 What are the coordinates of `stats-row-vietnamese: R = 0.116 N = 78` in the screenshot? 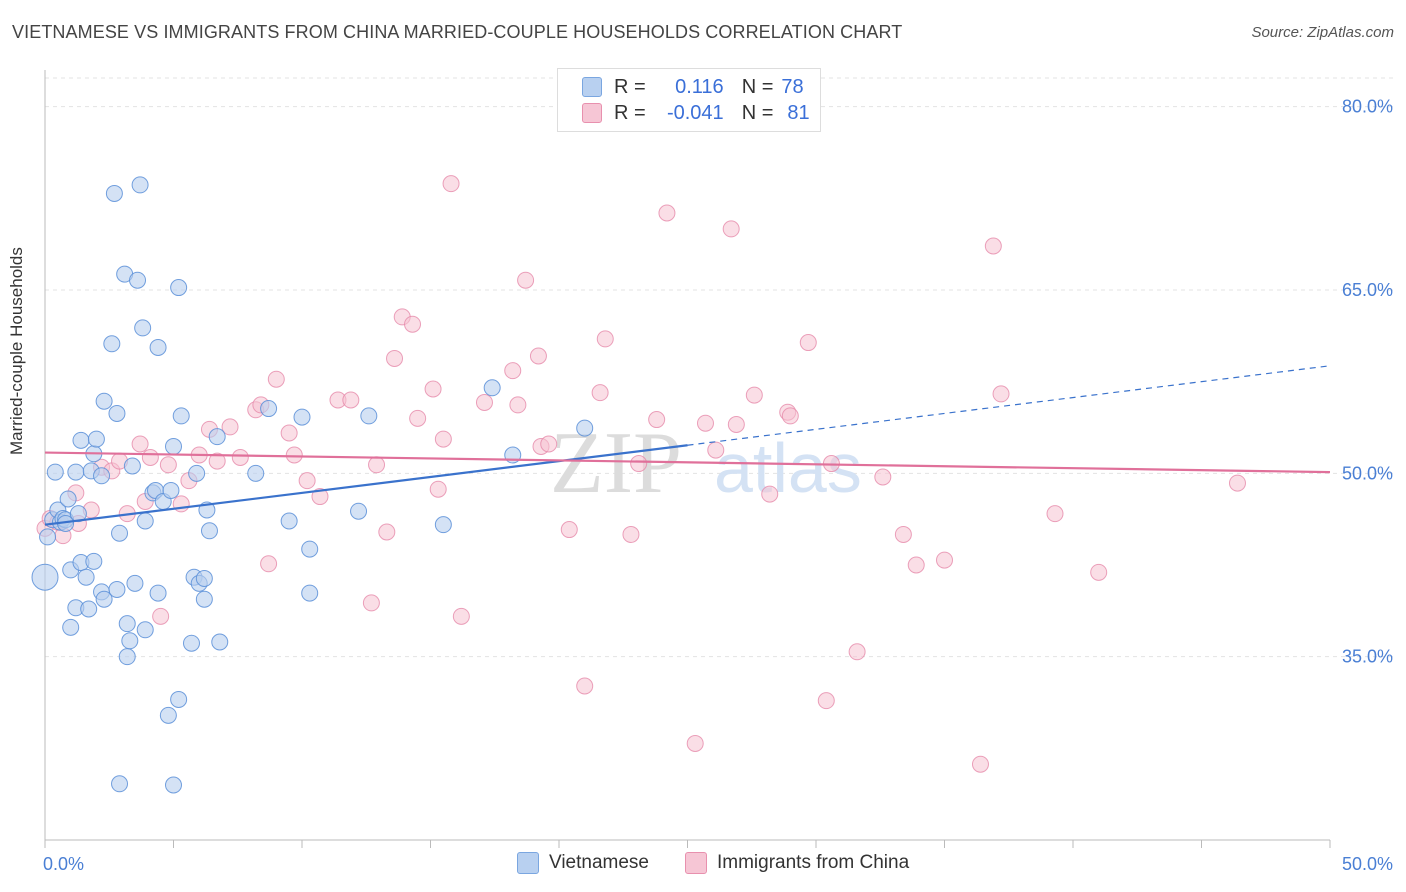 It's located at (693, 87).